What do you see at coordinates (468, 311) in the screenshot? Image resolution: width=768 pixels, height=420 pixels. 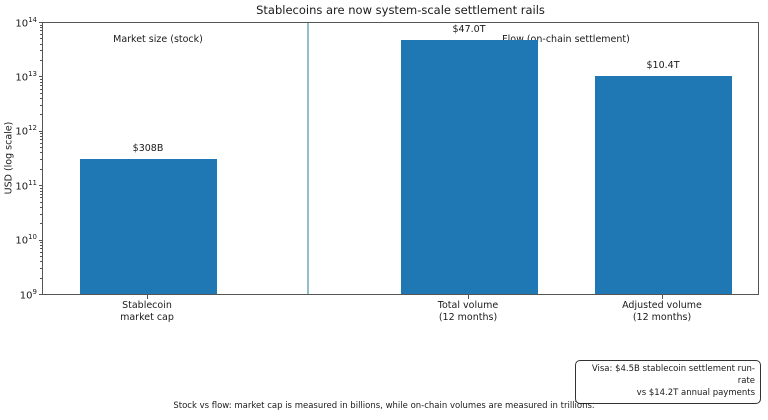 I see `x-tick-label: Total volume (12 months)` at bounding box center [468, 311].